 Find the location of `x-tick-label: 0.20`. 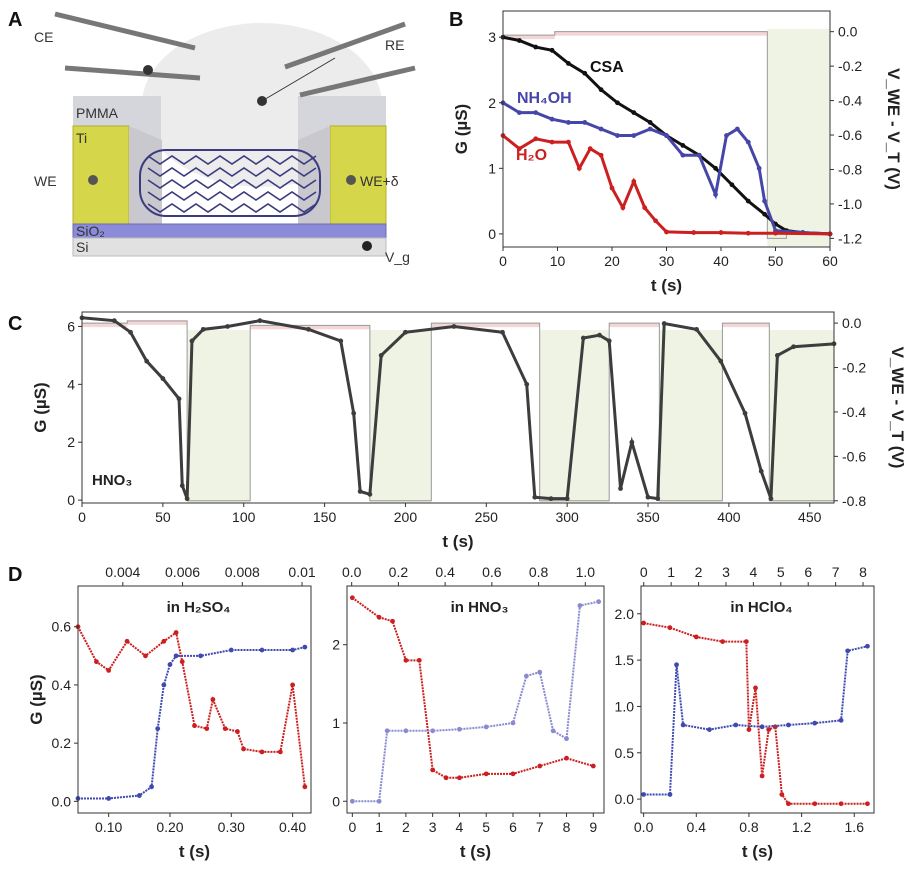

x-tick-label: 0.20 is located at coordinates (169, 827).